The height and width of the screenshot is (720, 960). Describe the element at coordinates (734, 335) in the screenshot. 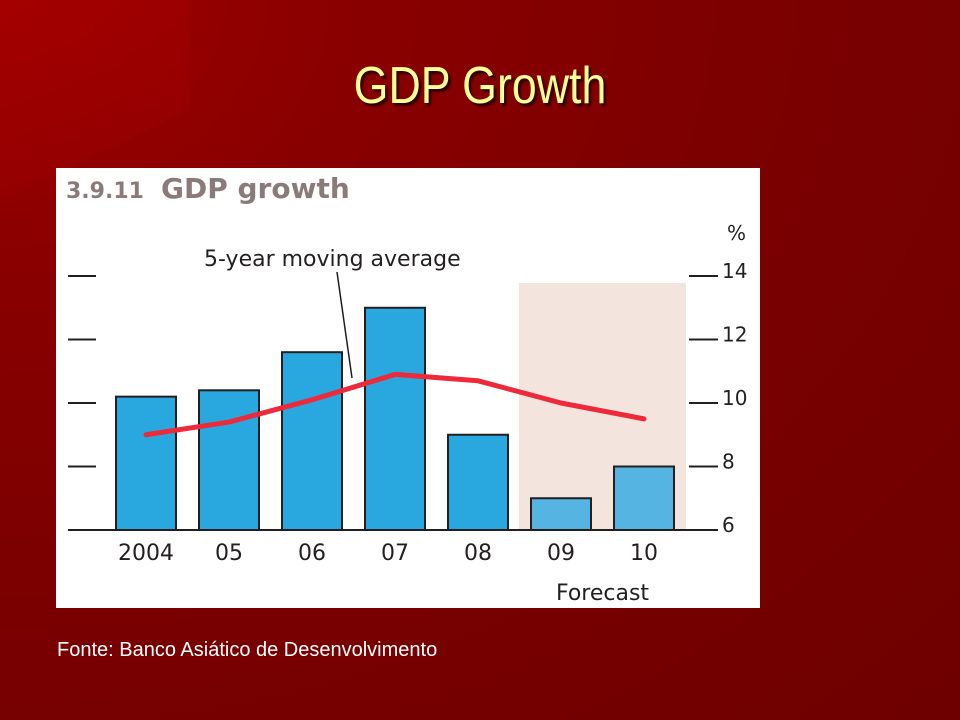

I see `y-tick-label: 12` at that location.